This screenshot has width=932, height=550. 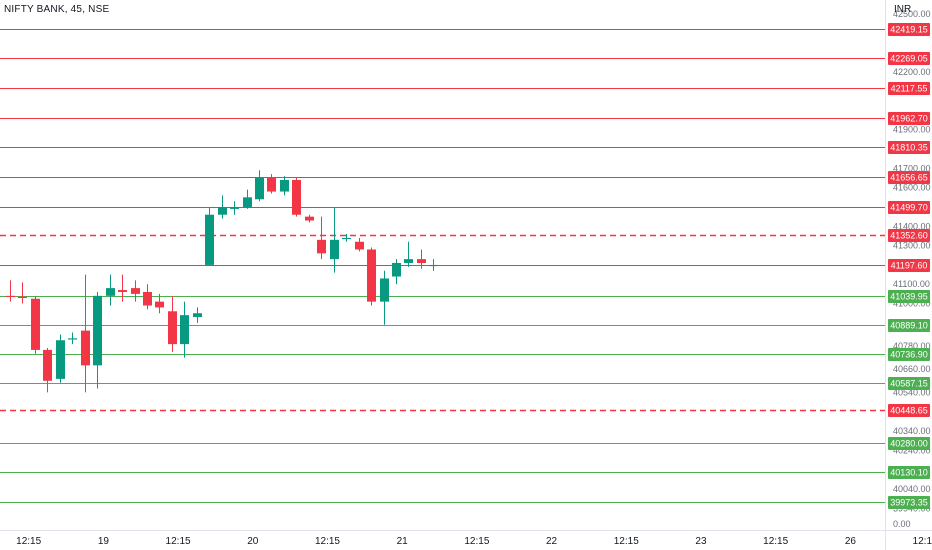 I want to click on time-tick-label: 21, so click(x=403, y=541).